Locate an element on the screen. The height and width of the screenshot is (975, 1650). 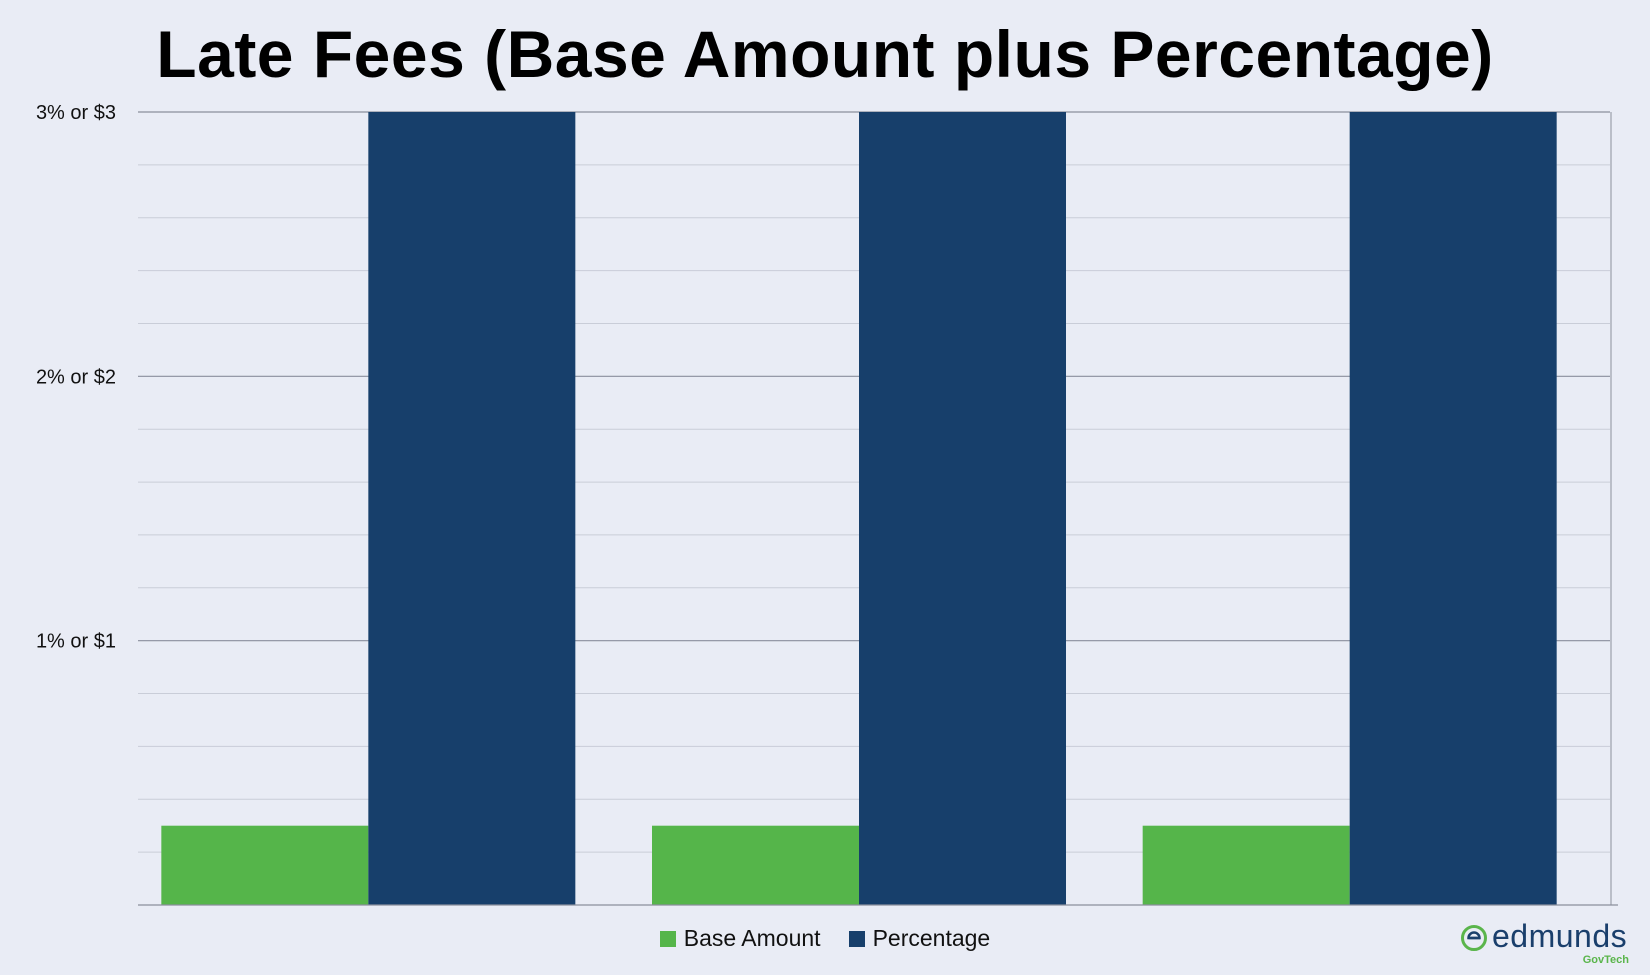
legend-swatch-percentage is located at coordinates (856, 938).